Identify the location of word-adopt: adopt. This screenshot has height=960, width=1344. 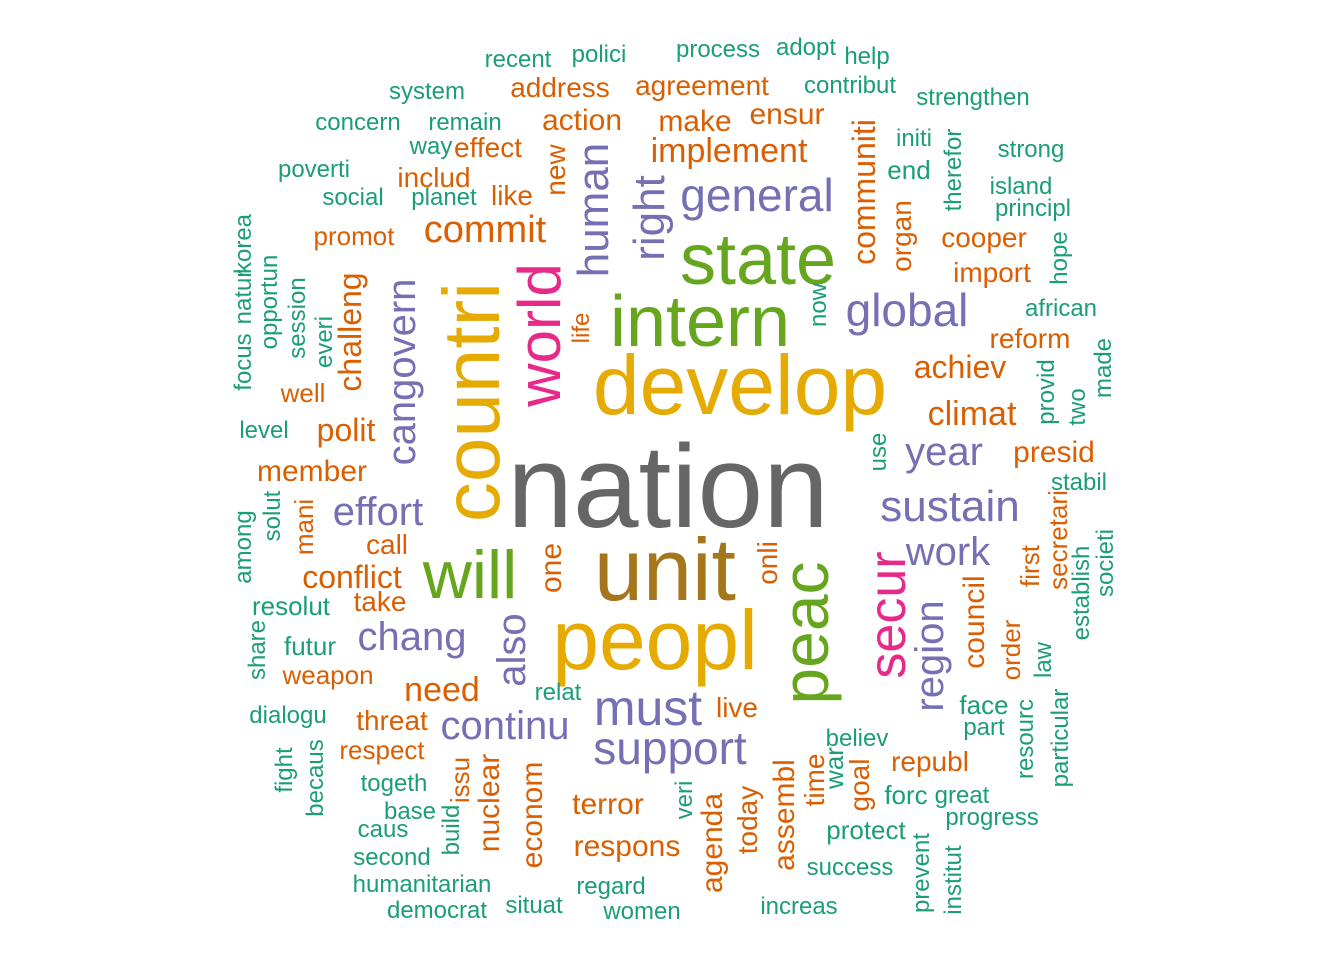
(806, 47).